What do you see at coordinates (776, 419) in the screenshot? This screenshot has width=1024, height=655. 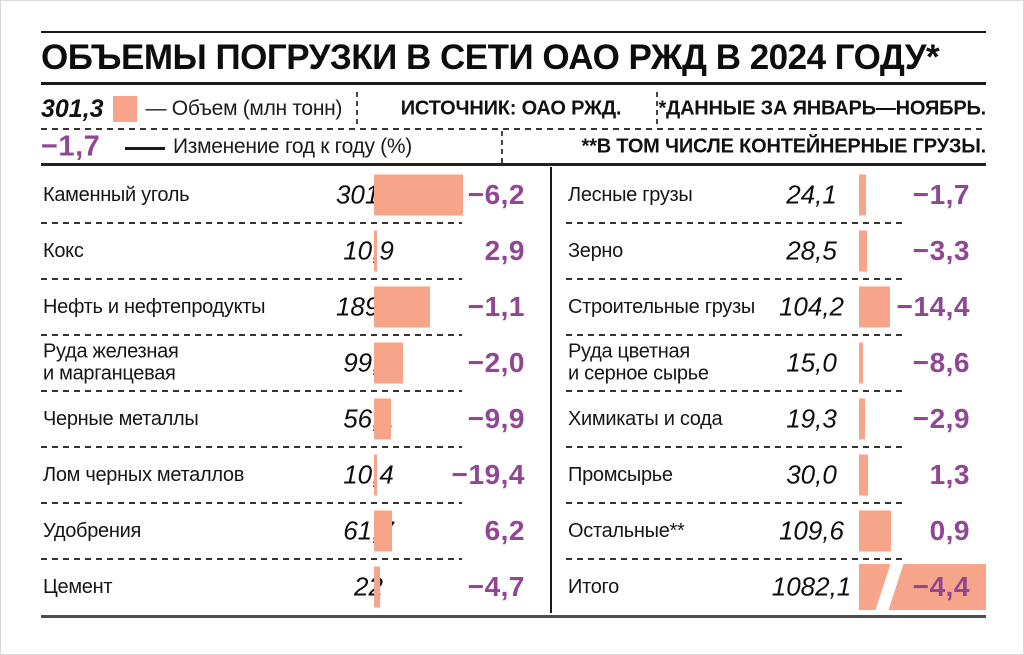 I see `table-row: Химикаты и сода 19,3 −2,9` at bounding box center [776, 419].